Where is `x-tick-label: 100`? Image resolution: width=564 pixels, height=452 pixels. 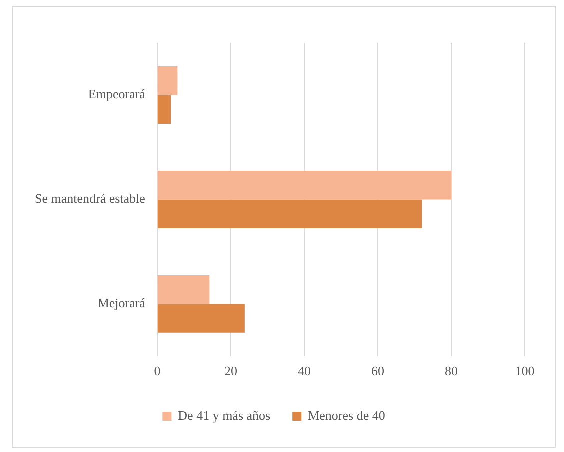
x-tick-label: 100 is located at coordinates (525, 371).